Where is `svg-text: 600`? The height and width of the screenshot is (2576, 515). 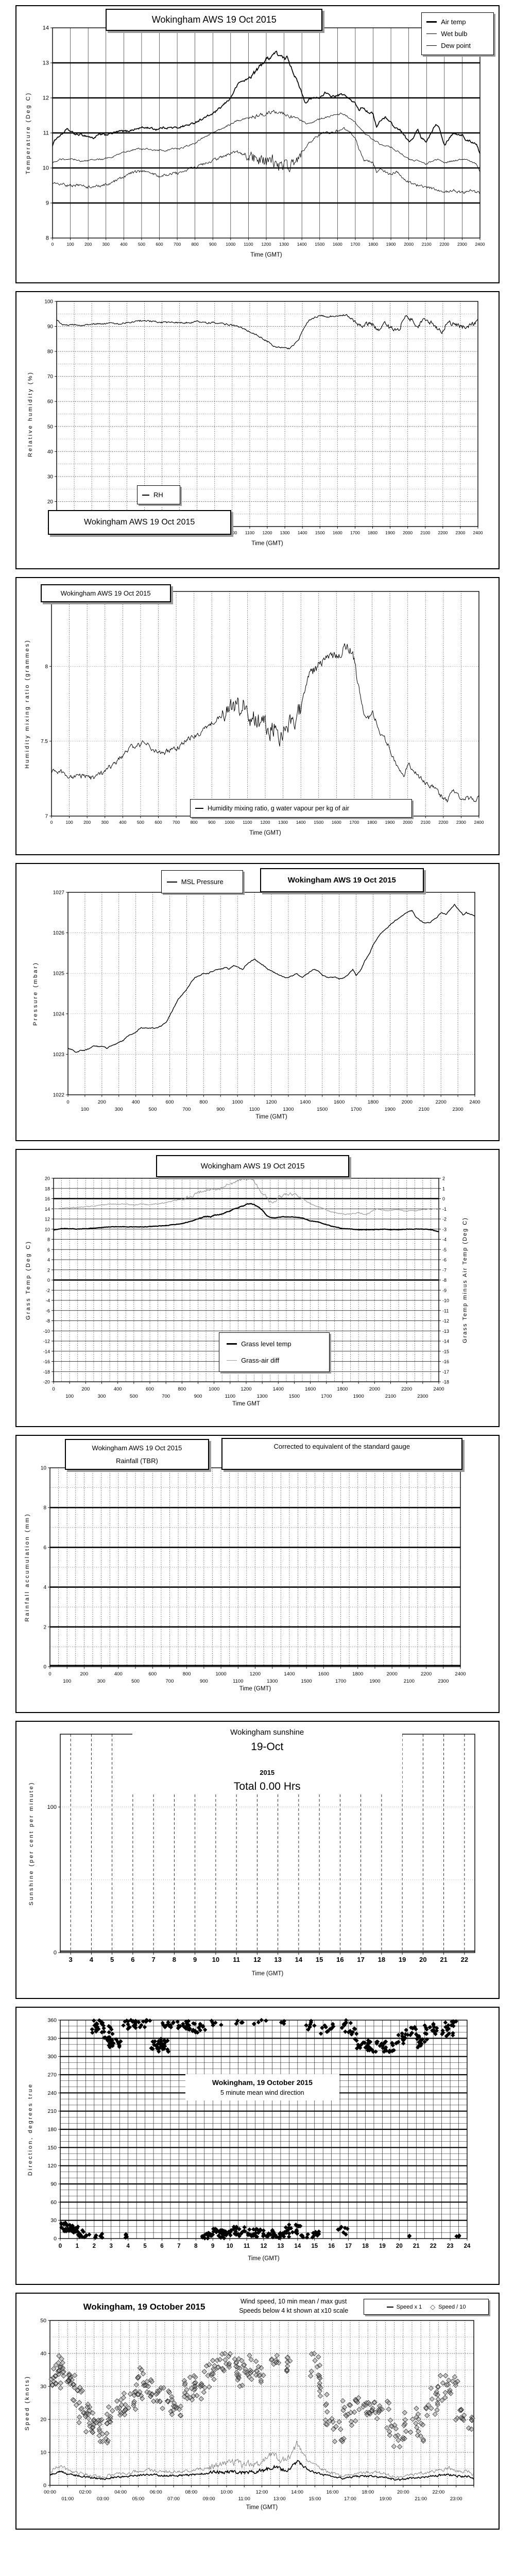 svg-text: 600 is located at coordinates (159, 244).